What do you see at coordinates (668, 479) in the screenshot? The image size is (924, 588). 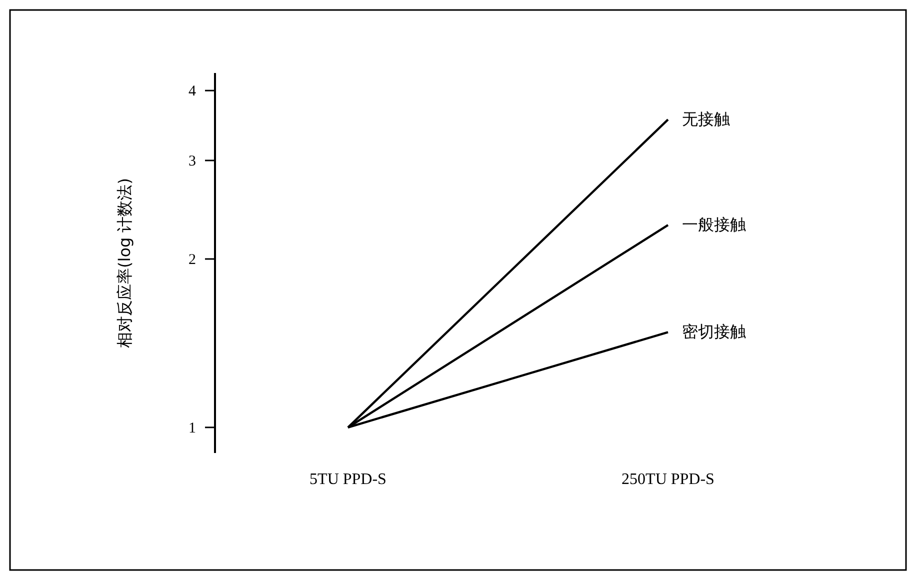 I see `x-tick-label: 250TU PPD-S` at bounding box center [668, 479].